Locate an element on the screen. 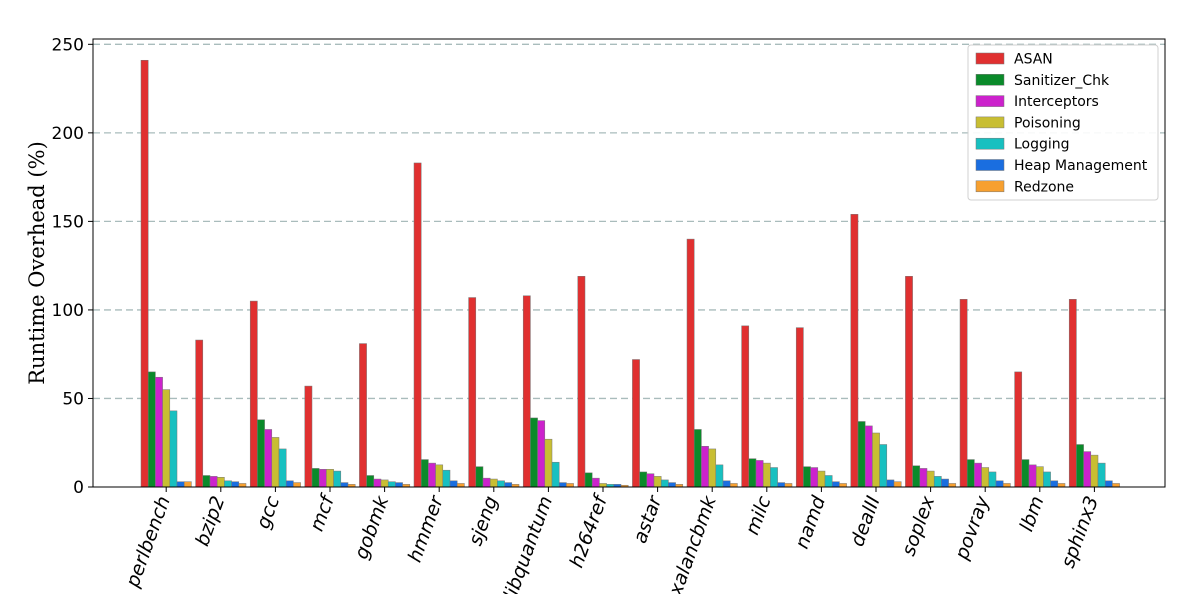 This screenshot has height=594, width=1190. x-tick-label: astar is located at coordinates (648, 519).